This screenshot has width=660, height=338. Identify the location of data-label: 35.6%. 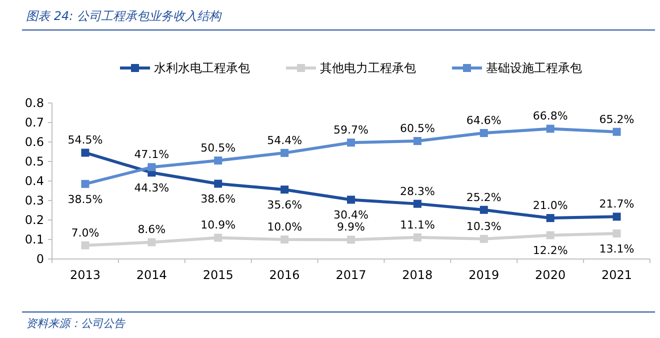
(284, 205).